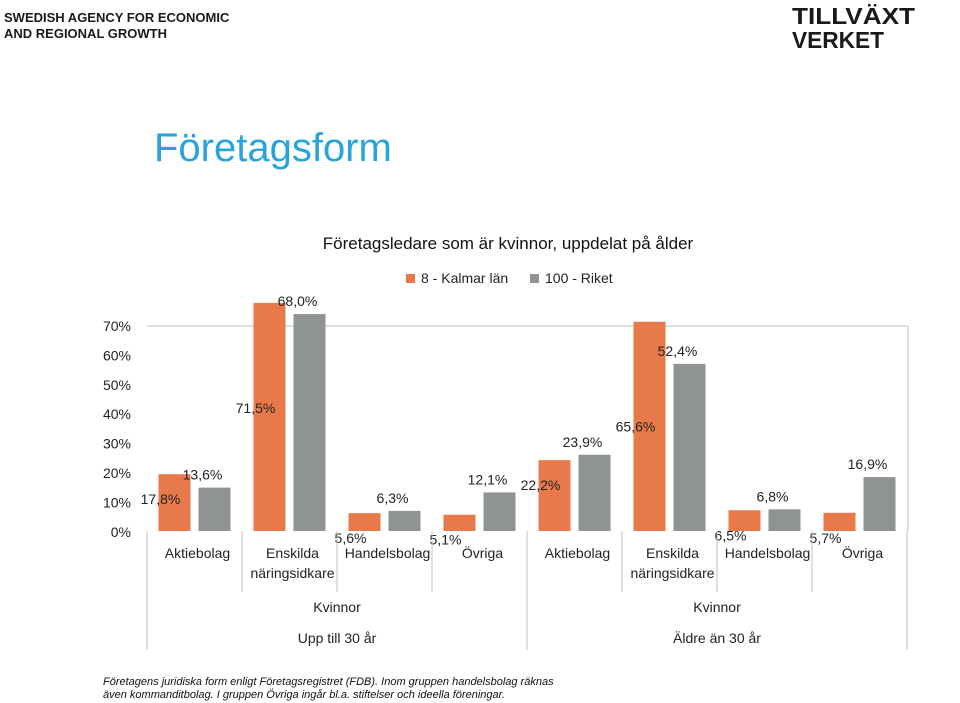 This screenshot has width=960, height=703. What do you see at coordinates (117, 17) in the screenshot?
I see `agency-name-line1: SWEDISH AGENCY FOR ECONOMIC` at bounding box center [117, 17].